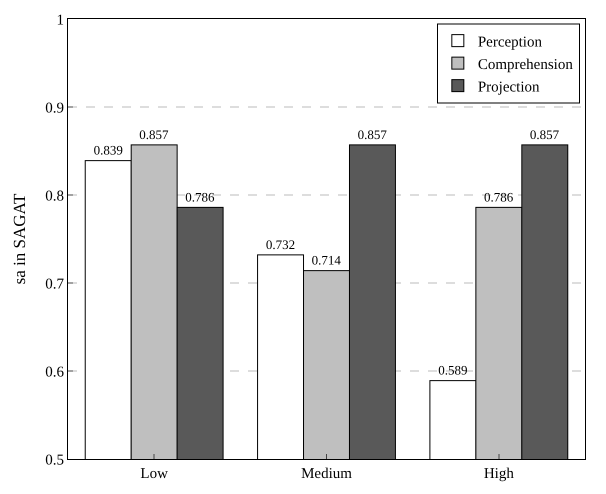  I want to click on y-axis-title: sa in SAGAT, so click(19, 238).